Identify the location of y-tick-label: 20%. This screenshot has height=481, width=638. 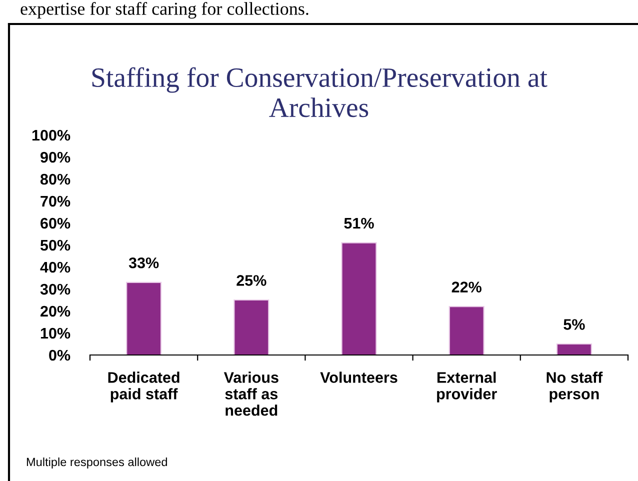
(55, 311).